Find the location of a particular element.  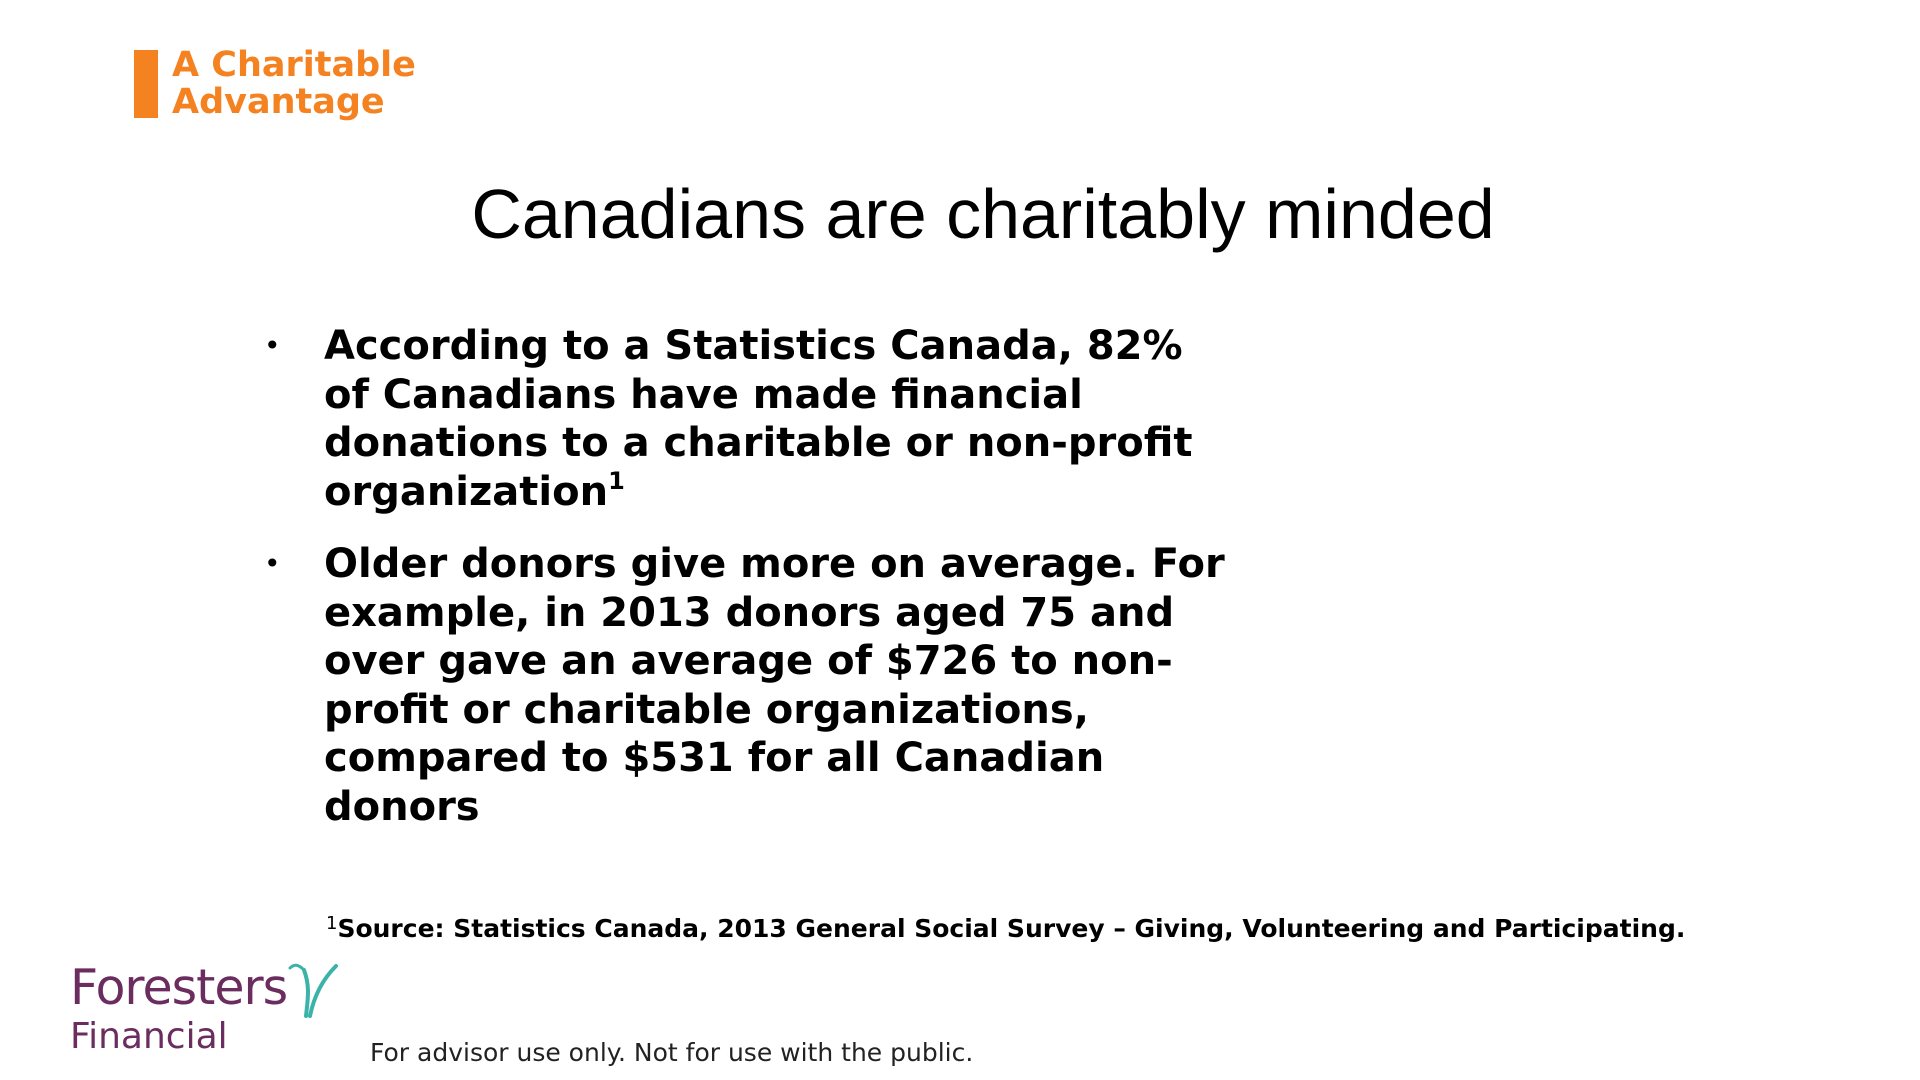

slide-title: Canadians are charitably minded is located at coordinates (983, 214).